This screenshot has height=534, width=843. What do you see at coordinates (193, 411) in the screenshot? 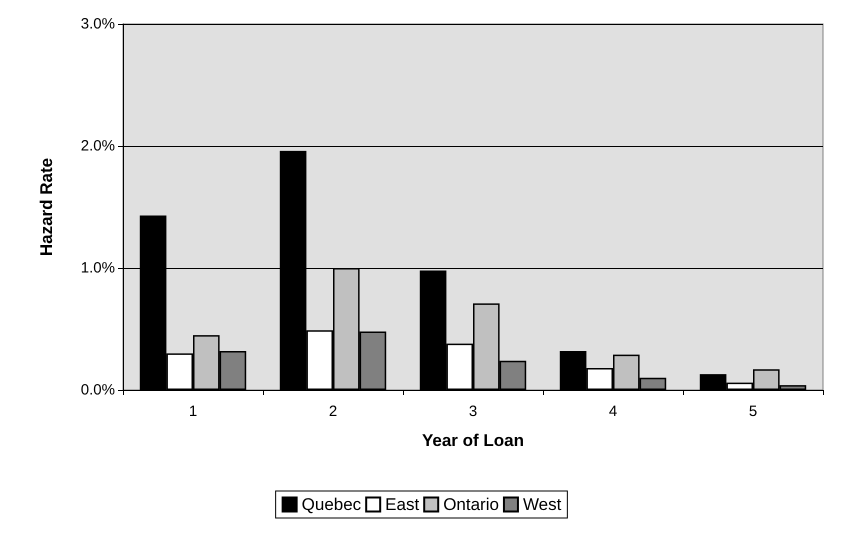
I see `x-tick-label: 1` at bounding box center [193, 411].